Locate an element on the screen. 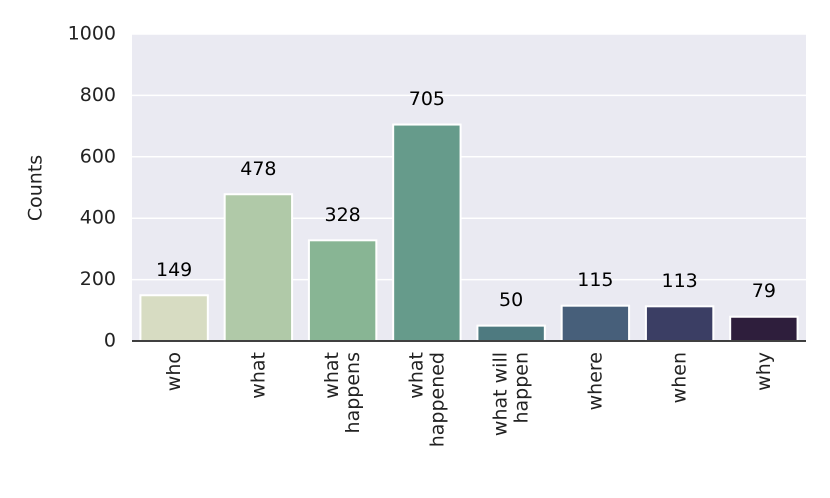 This screenshot has width=830, height=498. value-label: 149 is located at coordinates (174, 270).